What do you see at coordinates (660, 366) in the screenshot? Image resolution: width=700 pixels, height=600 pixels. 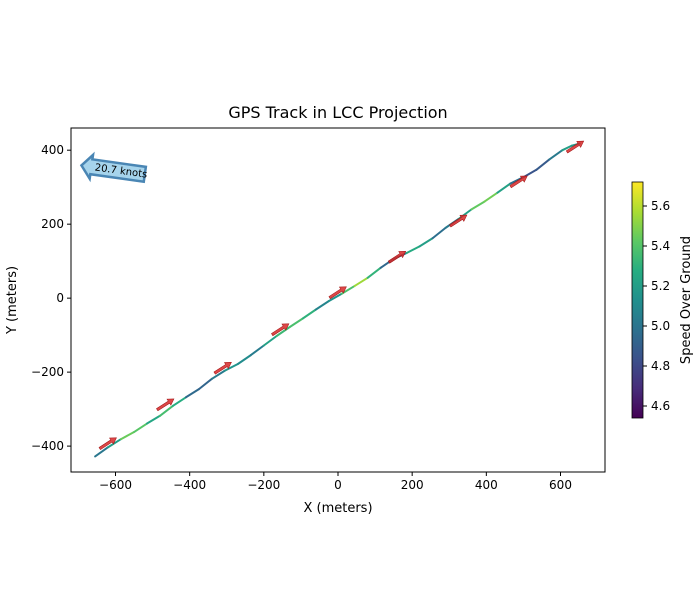 I see `colorbar-tick-label: 4.8` at bounding box center [660, 366].